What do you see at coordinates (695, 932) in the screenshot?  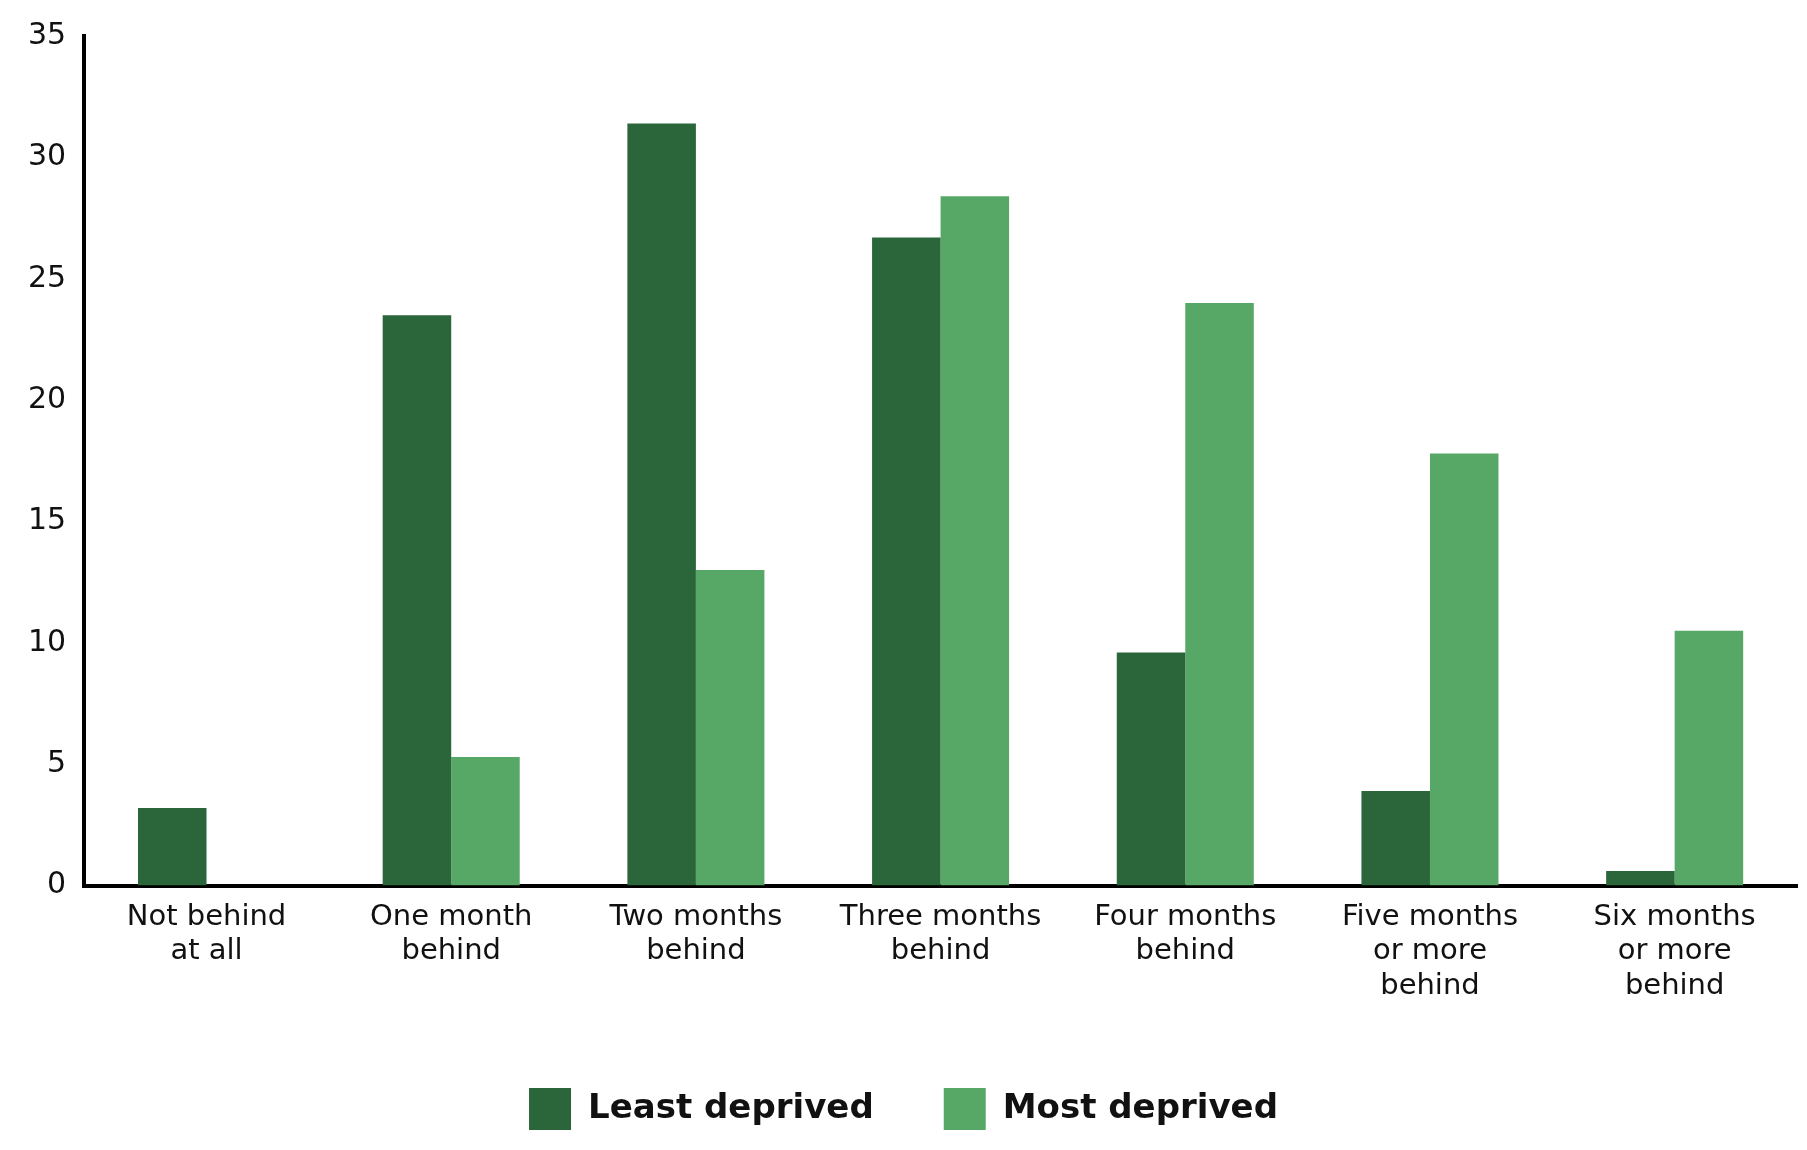 I see `x-tick-label: Two months behind` at bounding box center [695, 932].